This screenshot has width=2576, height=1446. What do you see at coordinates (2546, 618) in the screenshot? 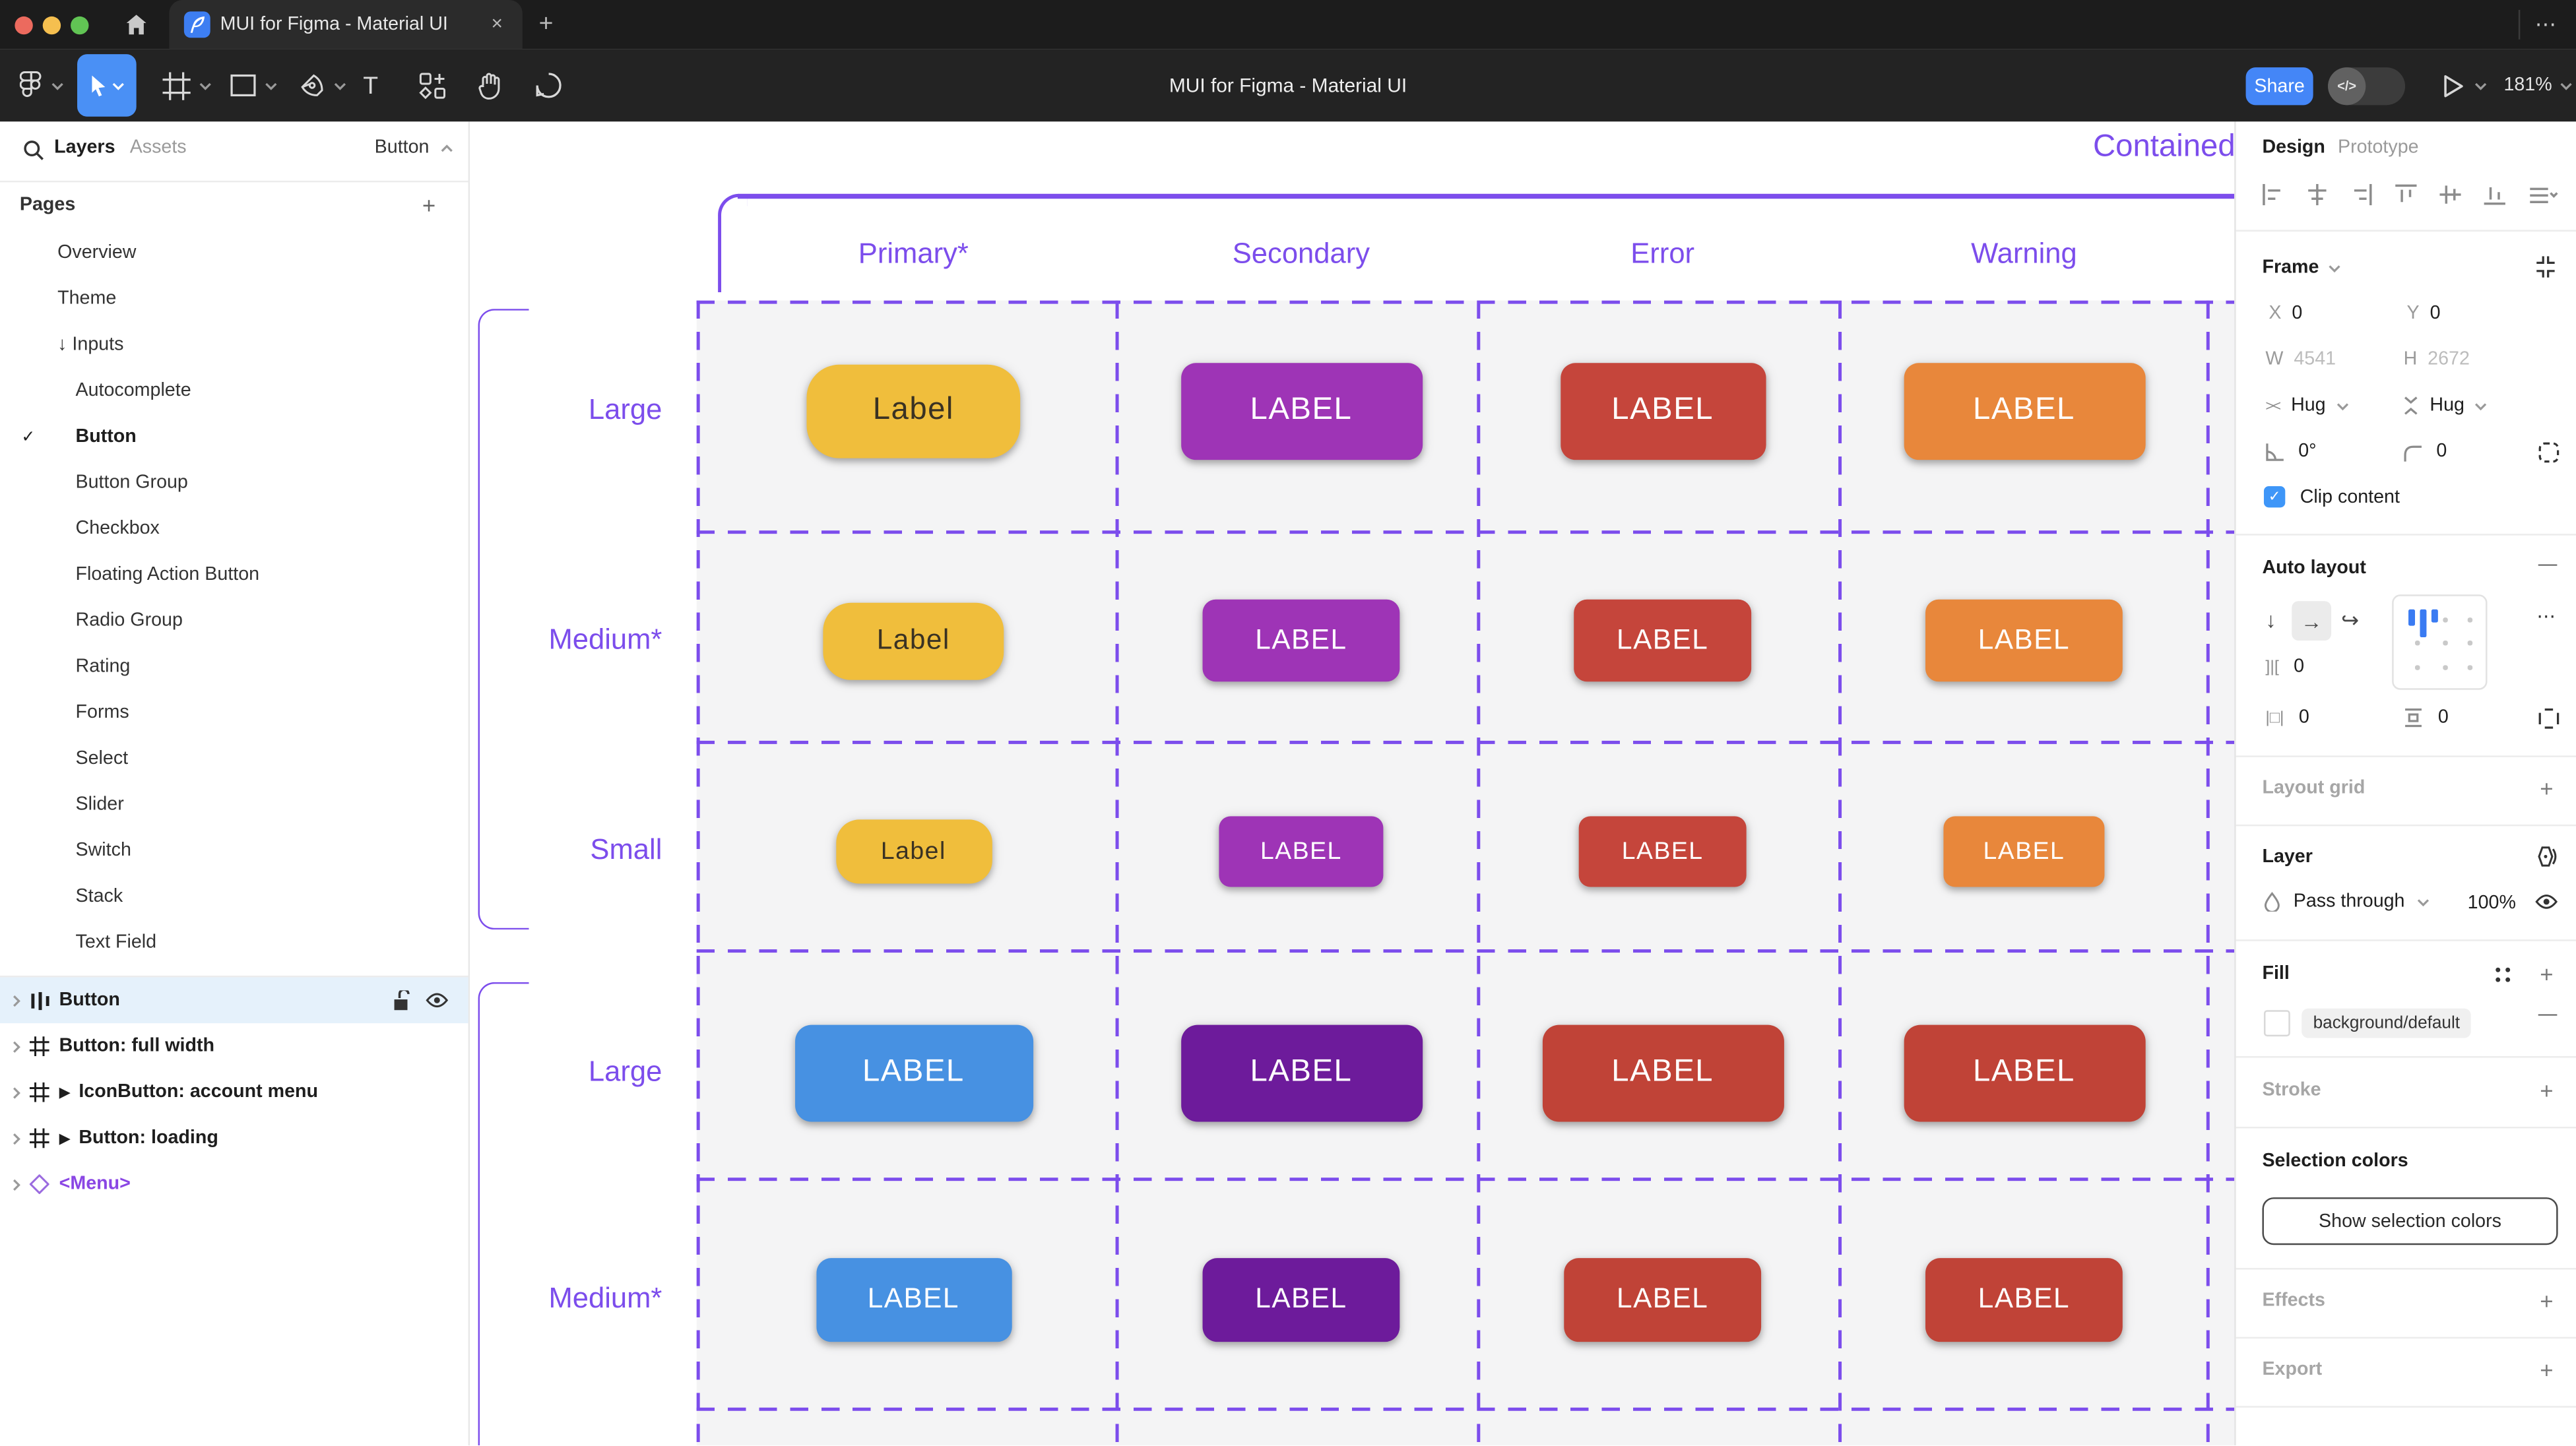
I see `auto-layout-more-button: ⋯` at bounding box center [2546, 618].